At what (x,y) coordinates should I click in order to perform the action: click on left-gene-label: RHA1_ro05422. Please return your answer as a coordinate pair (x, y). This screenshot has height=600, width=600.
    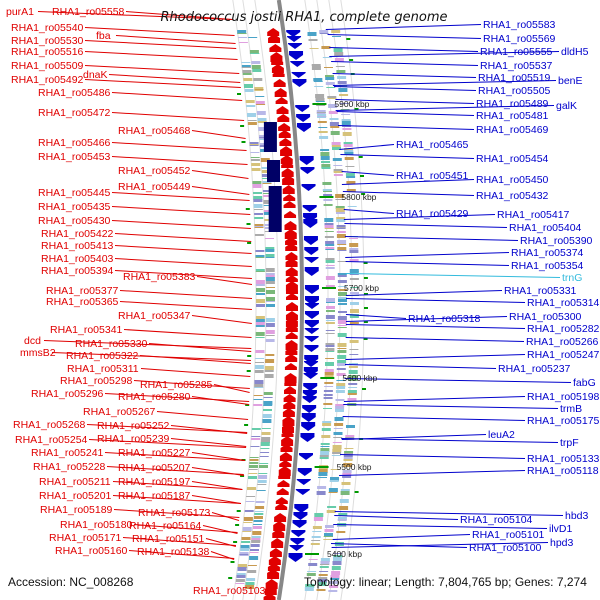
    Looking at the image, I should click on (77, 234).